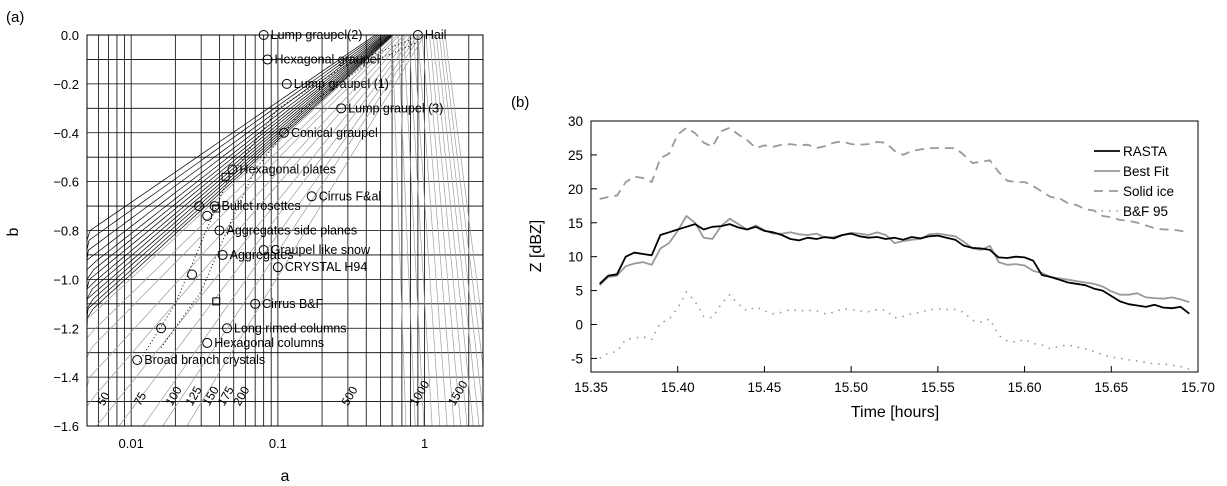 The image size is (1227, 486). I want to click on legend-label: RASTA, so click(1145, 151).